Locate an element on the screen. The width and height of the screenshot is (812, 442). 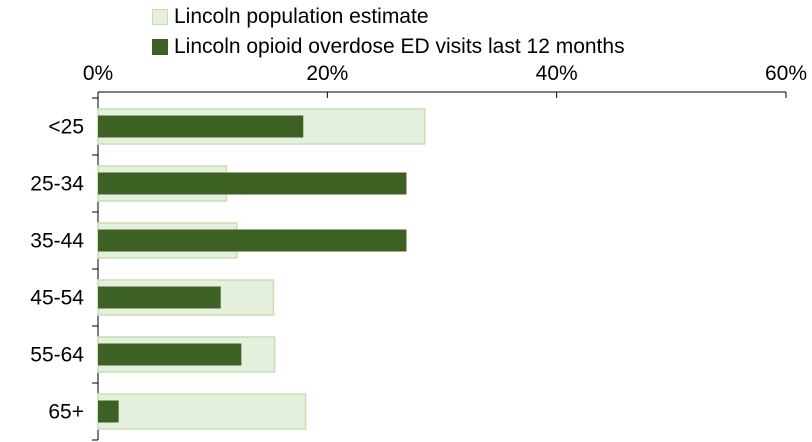
category-label: 45-54 is located at coordinates (57, 298).